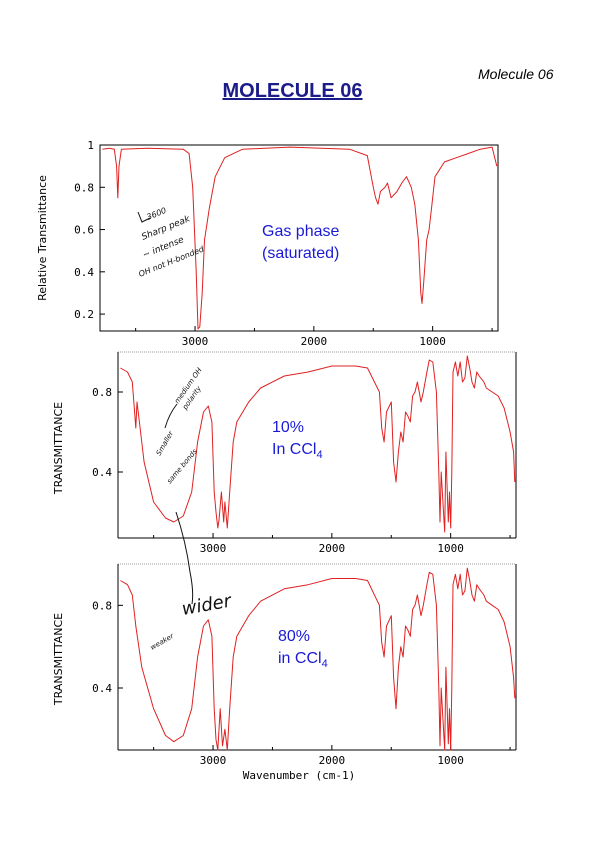 The image size is (599, 848). I want to click on handwritten-note: Smaller, so click(165, 443).